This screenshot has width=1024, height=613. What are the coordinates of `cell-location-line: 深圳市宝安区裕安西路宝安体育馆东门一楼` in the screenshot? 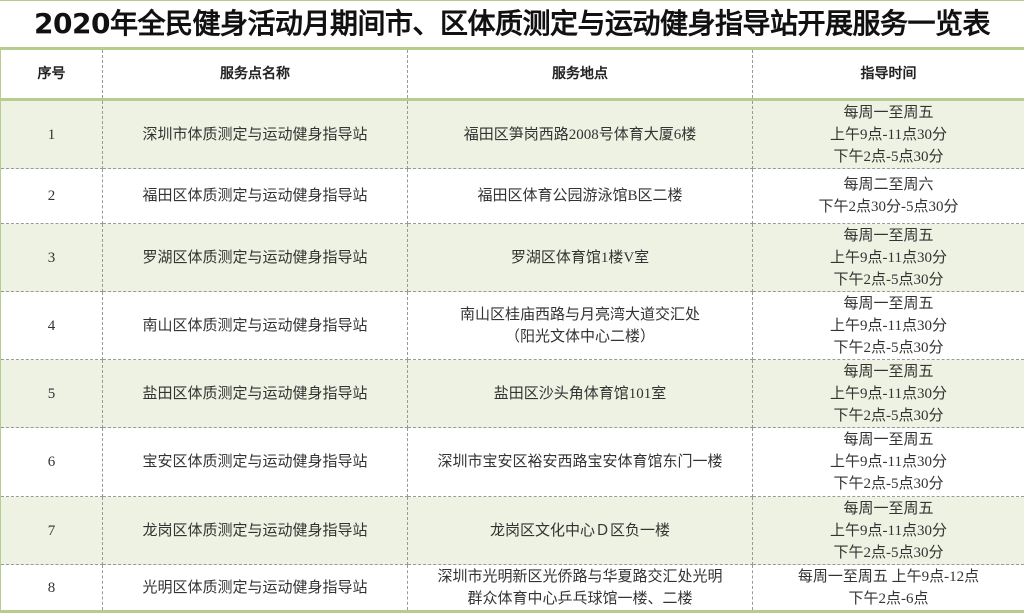 It's located at (580, 462).